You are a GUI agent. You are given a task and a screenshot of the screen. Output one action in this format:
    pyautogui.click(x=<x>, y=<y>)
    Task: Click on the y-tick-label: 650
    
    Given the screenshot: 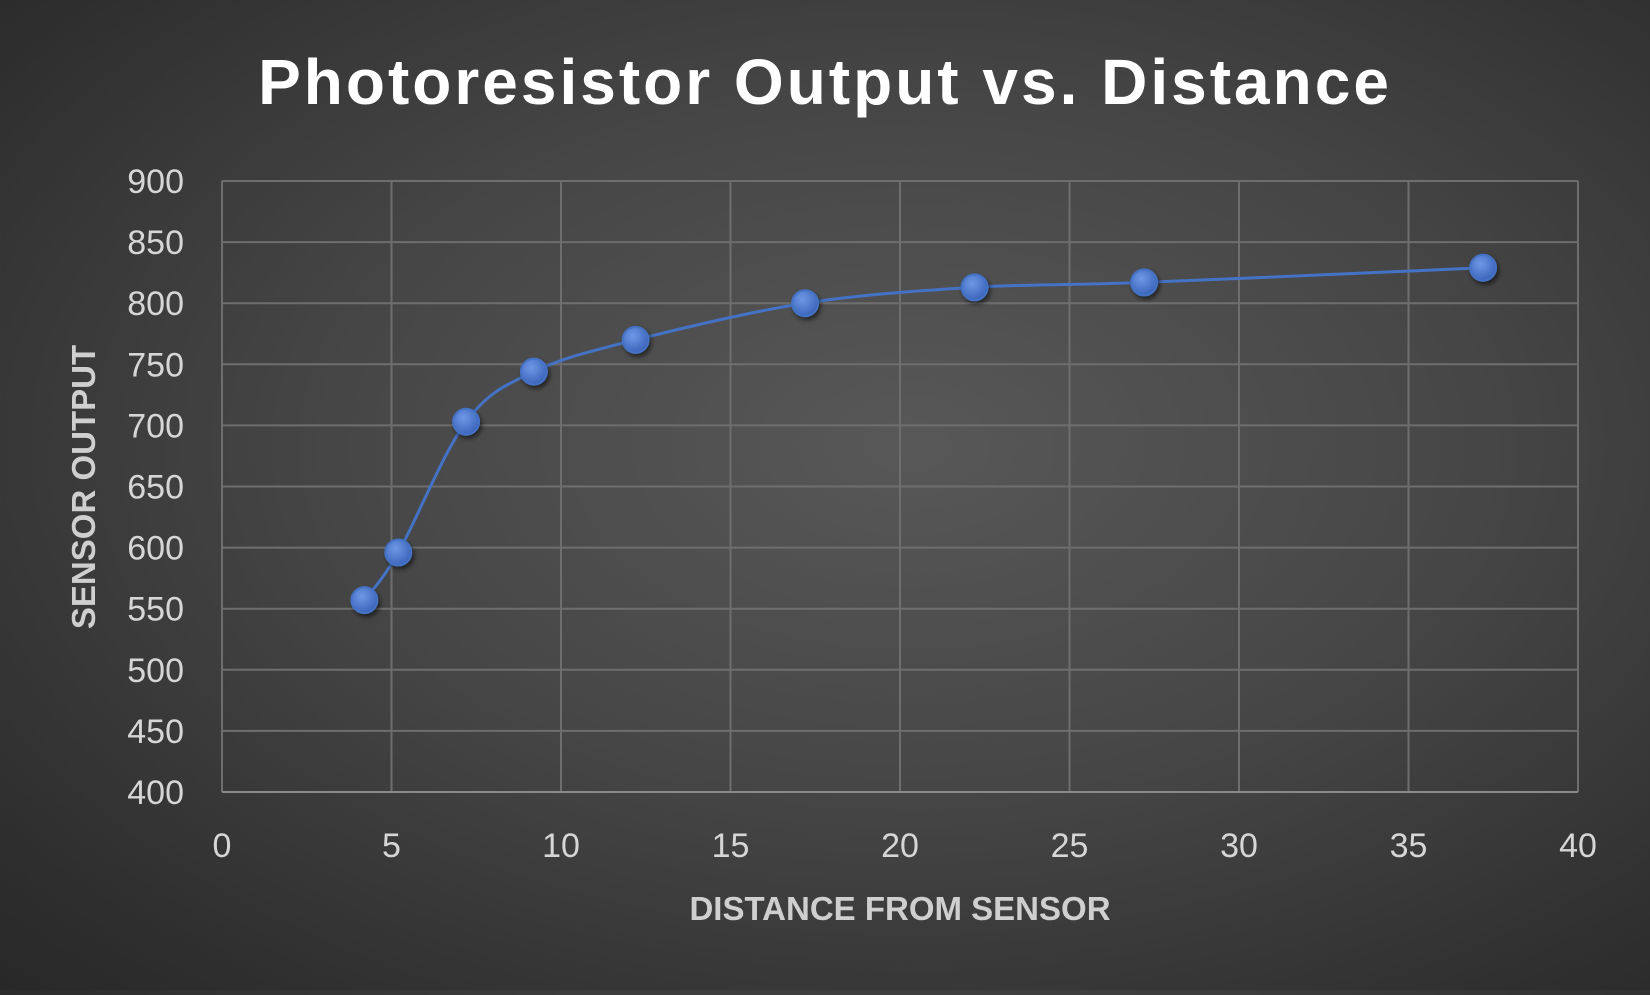 What is the action you would take?
    pyautogui.click(x=155, y=488)
    